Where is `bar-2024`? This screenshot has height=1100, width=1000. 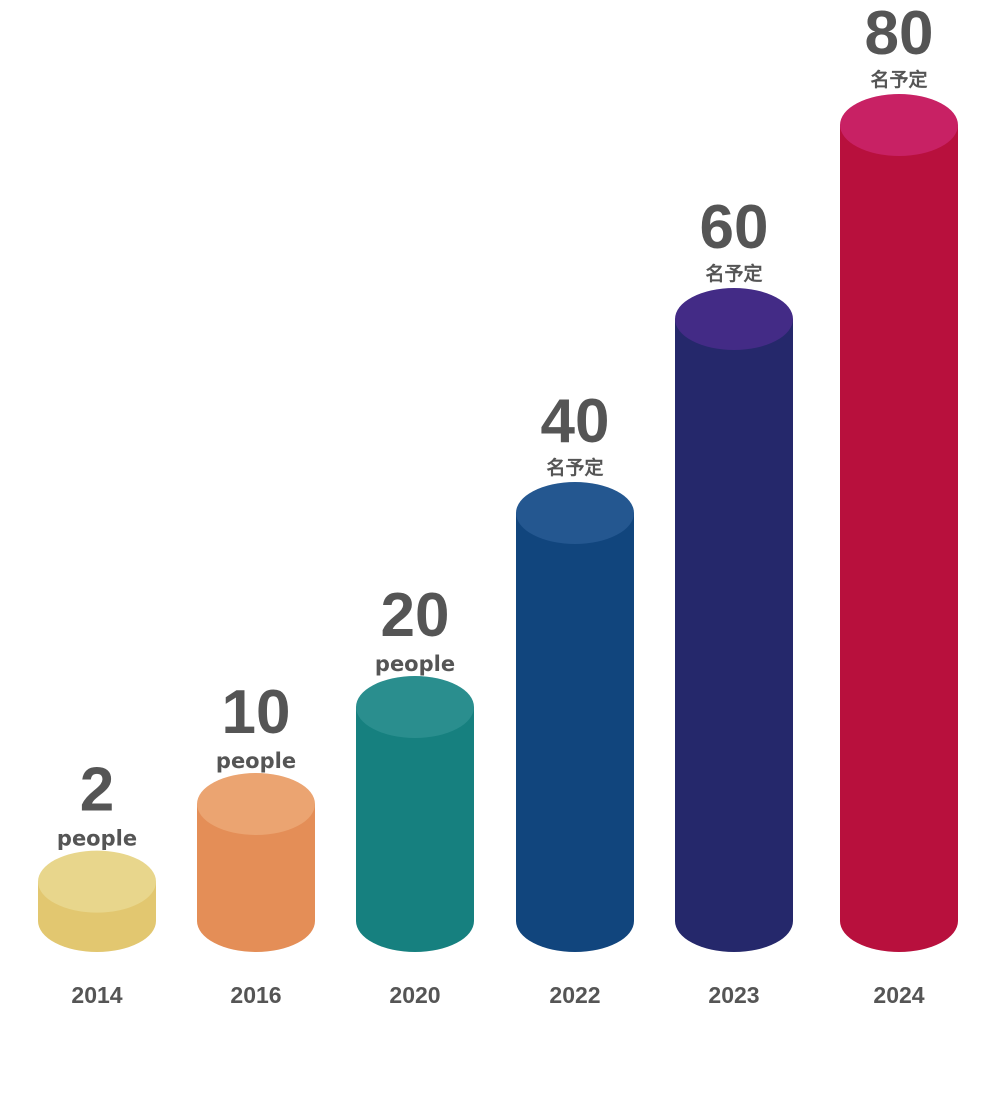
bar-2024 is located at coordinates (899, 523).